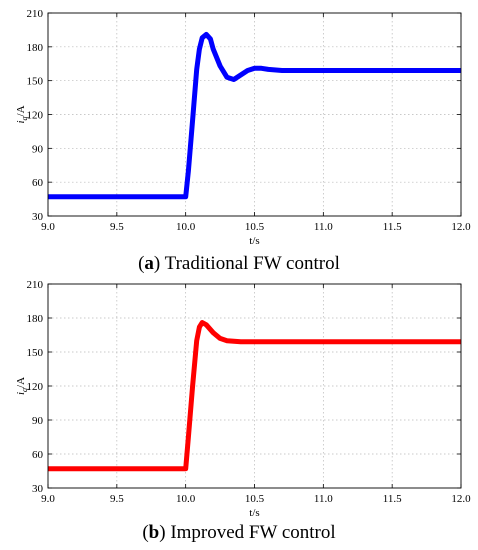 Image resolution: width=478 pixels, height=550 pixels. I want to click on caption-b: (b) Improved FW control, so click(239, 532).